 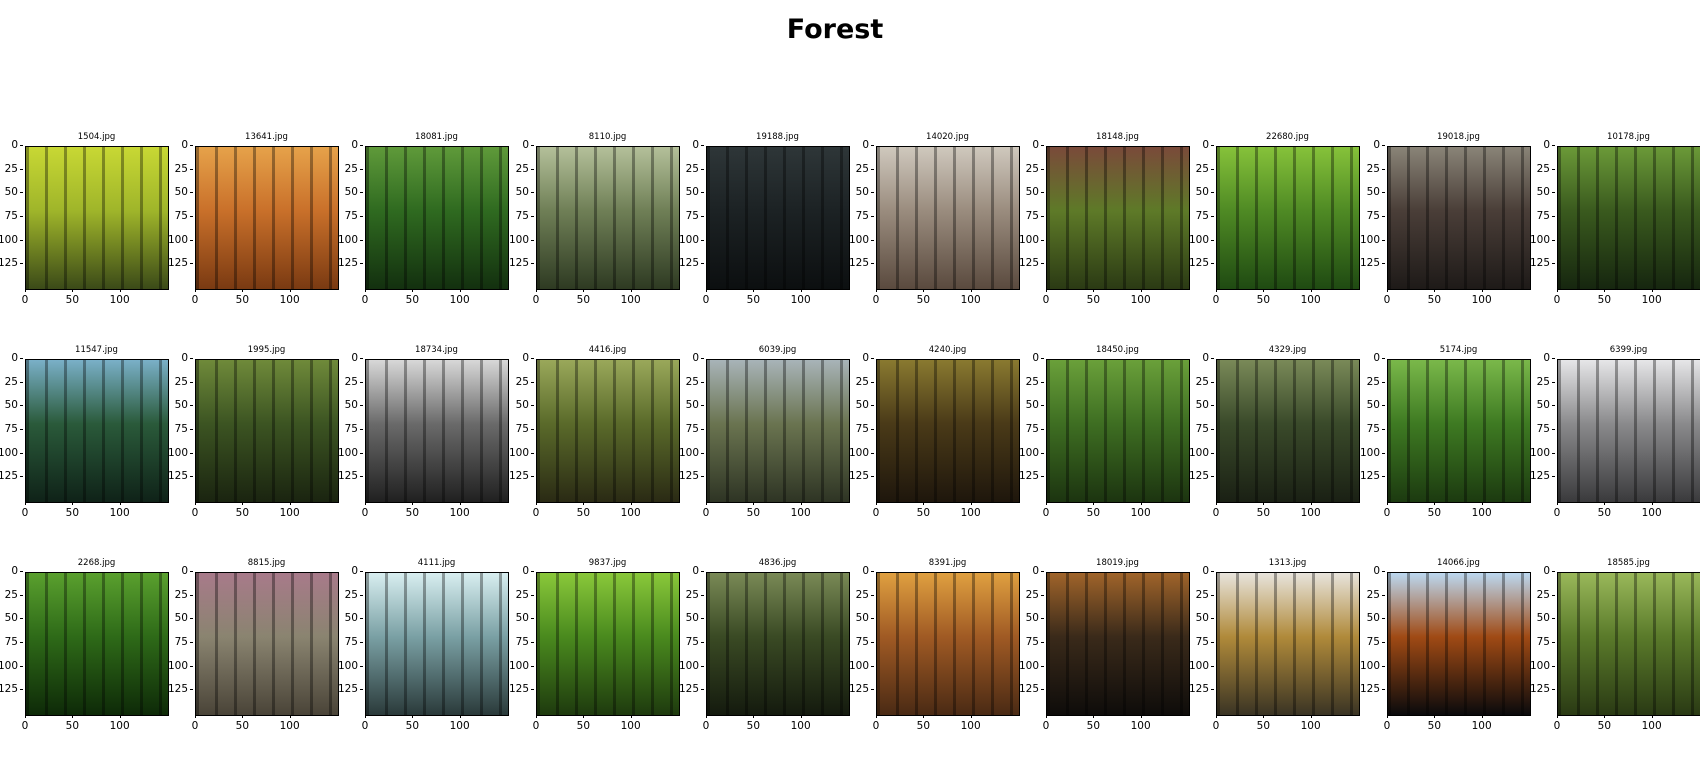 I want to click on image-panel: 9837.jpg, so click(x=608, y=640).